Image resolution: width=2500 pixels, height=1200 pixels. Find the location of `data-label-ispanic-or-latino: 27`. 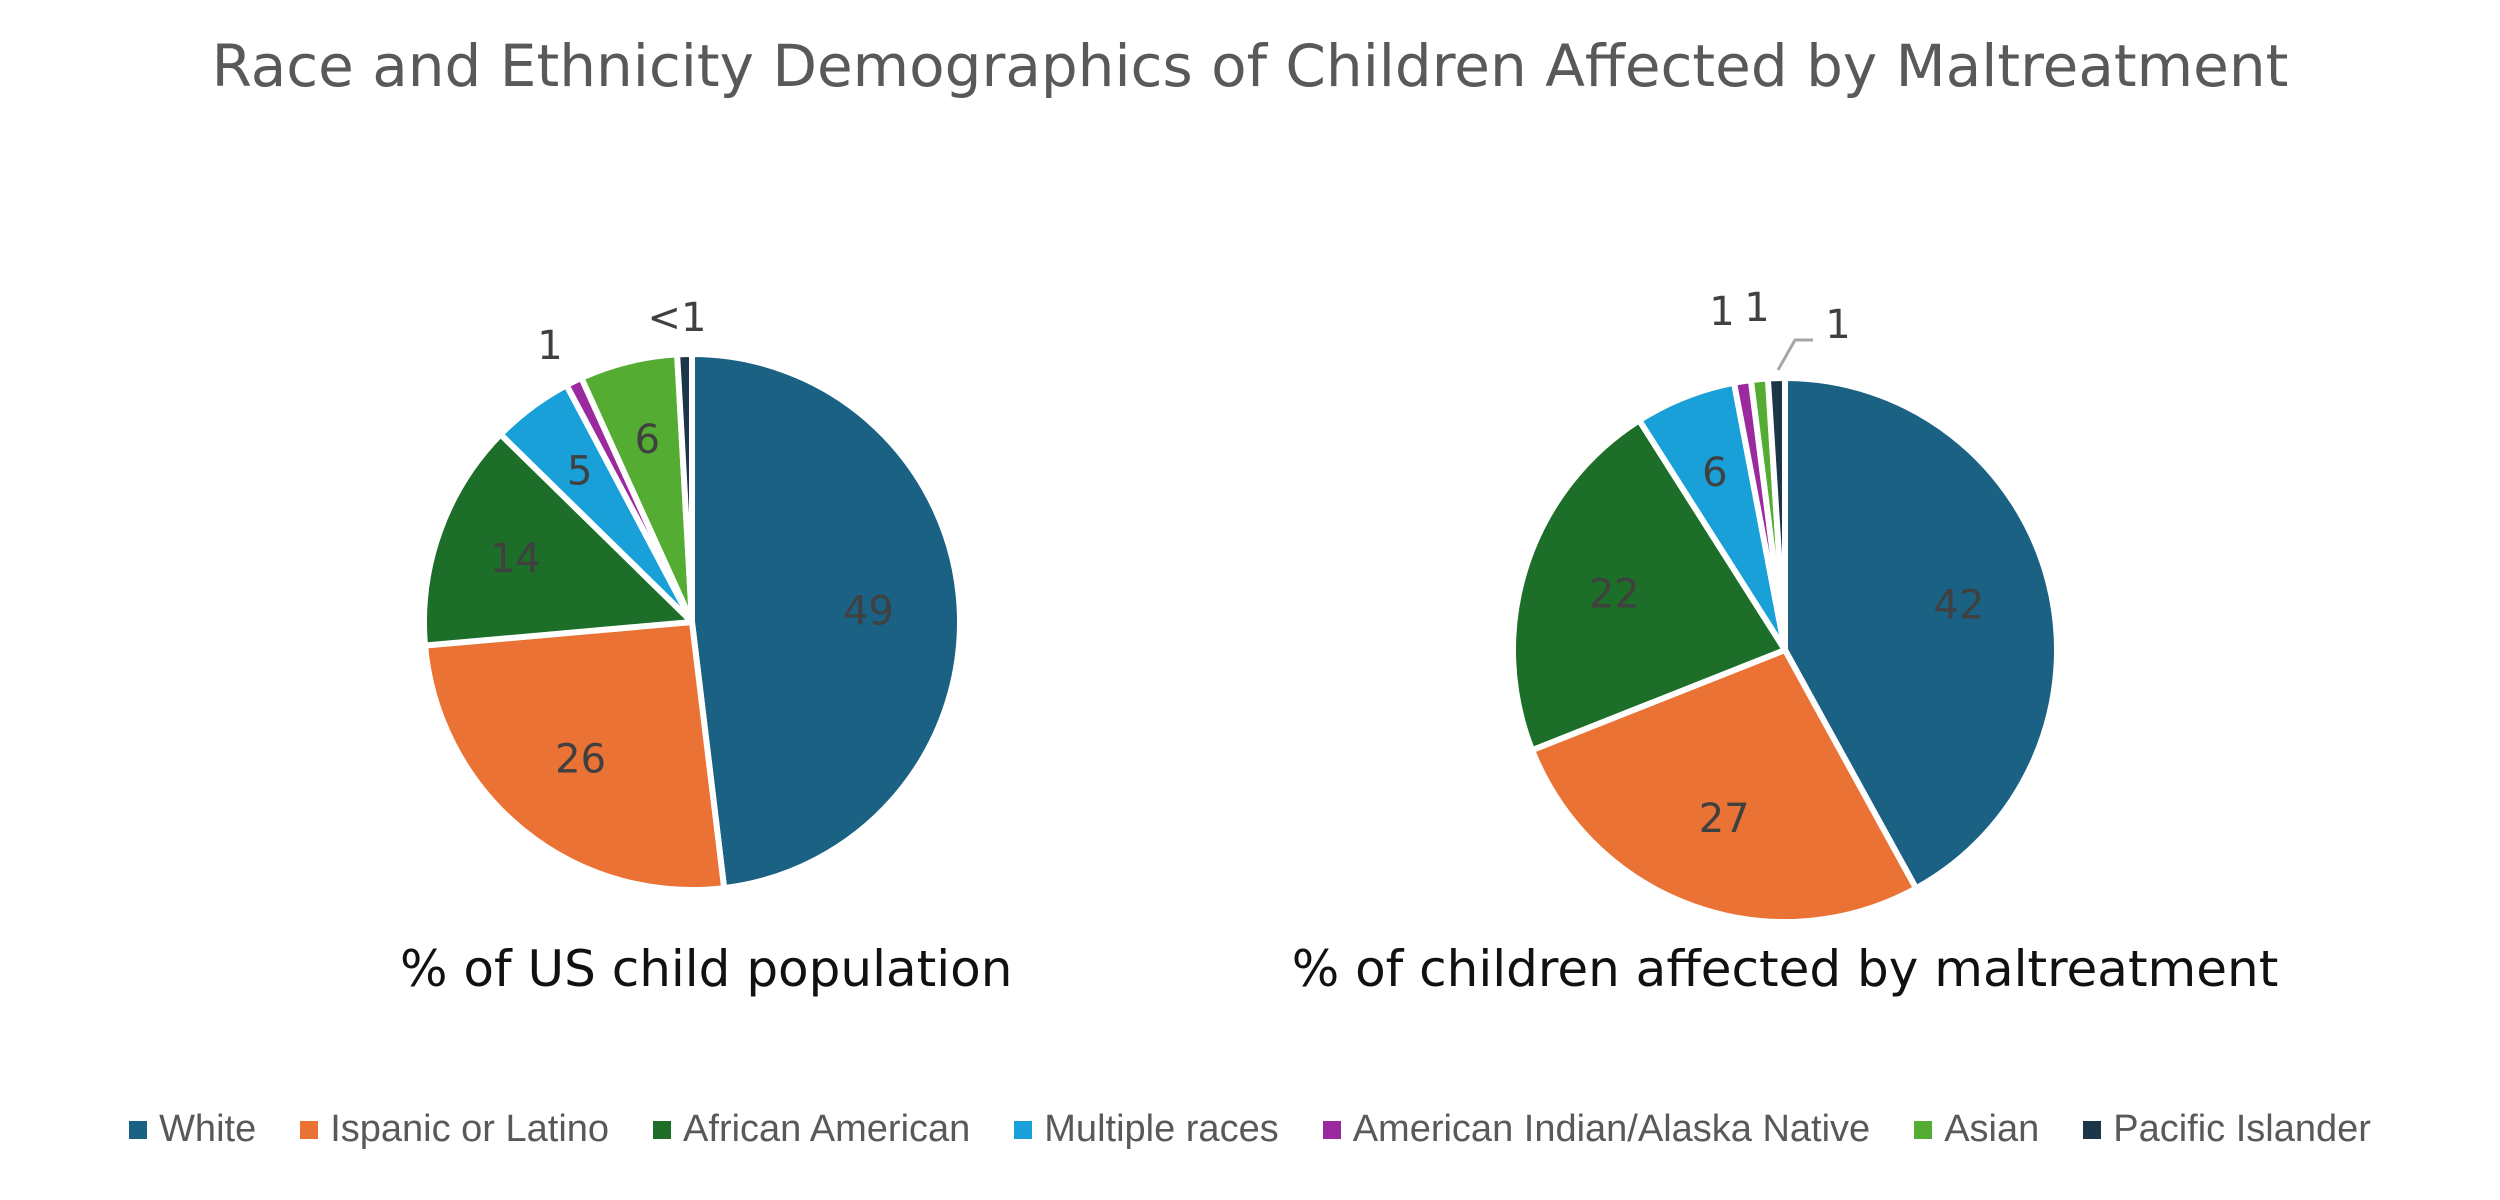

data-label-ispanic-or-latino: 27 is located at coordinates (1724, 819).